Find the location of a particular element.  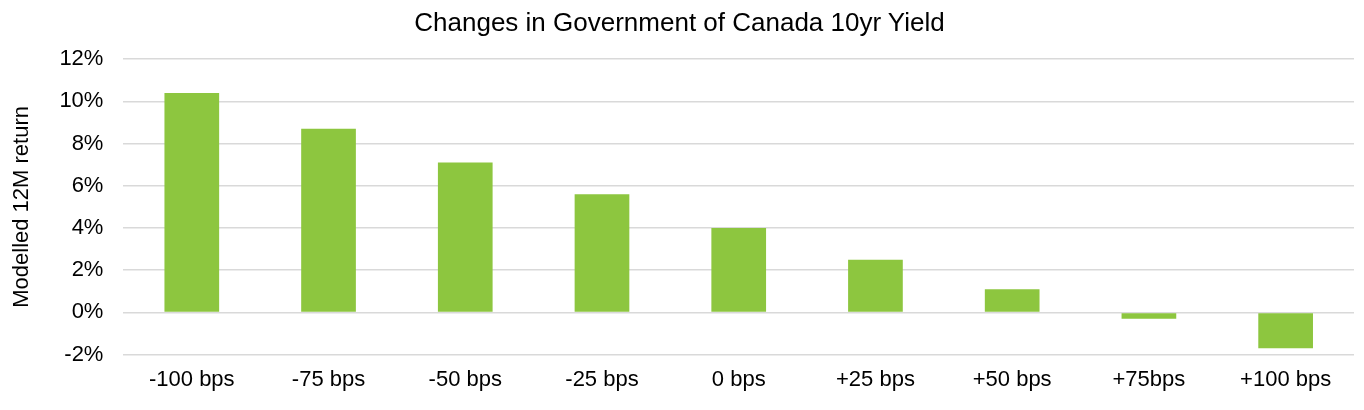

x-tick-label: -50 bps is located at coordinates (465, 378).